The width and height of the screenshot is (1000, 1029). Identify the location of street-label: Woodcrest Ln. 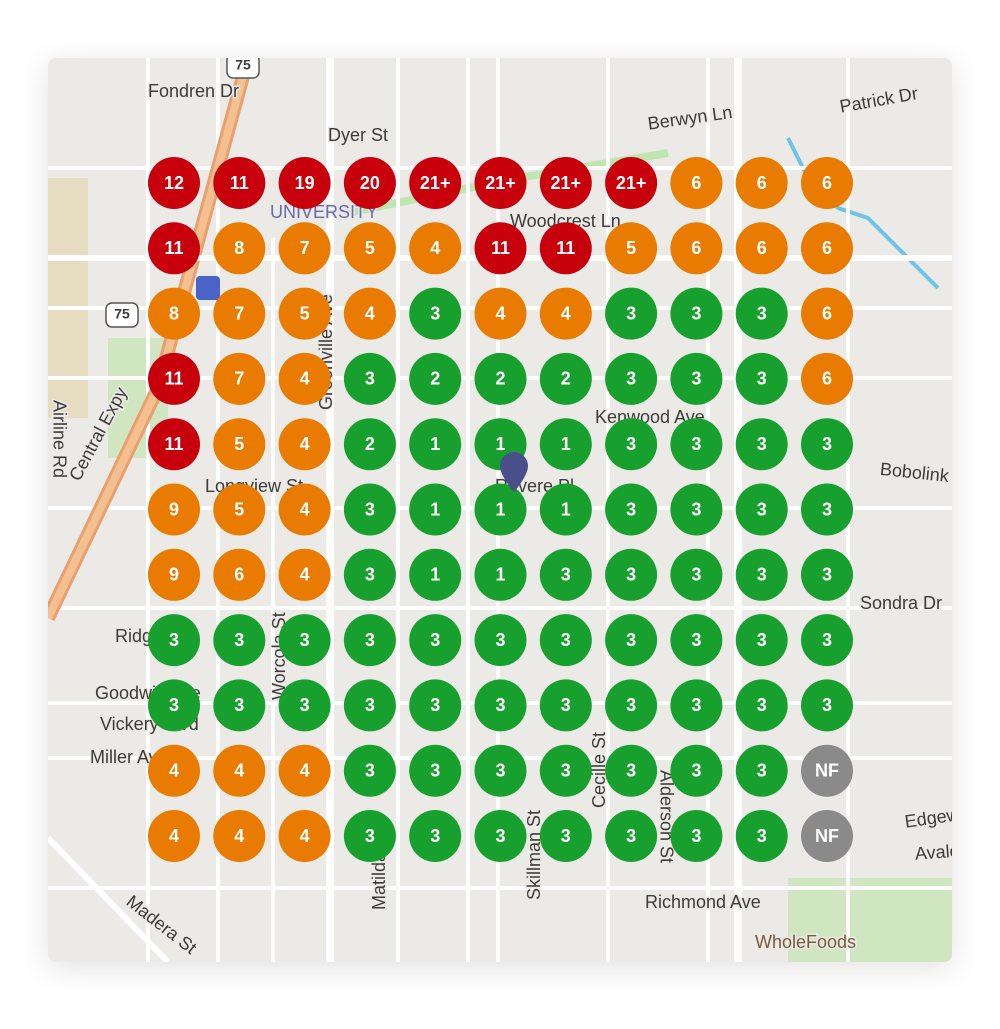
(565, 221).